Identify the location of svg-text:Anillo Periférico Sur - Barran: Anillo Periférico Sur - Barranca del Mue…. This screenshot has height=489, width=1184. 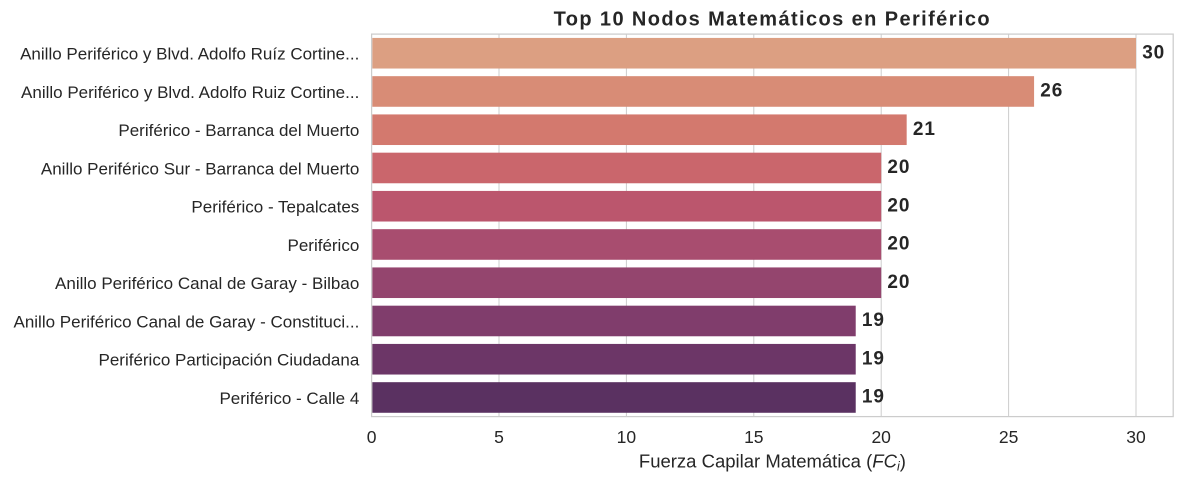
(200, 168).